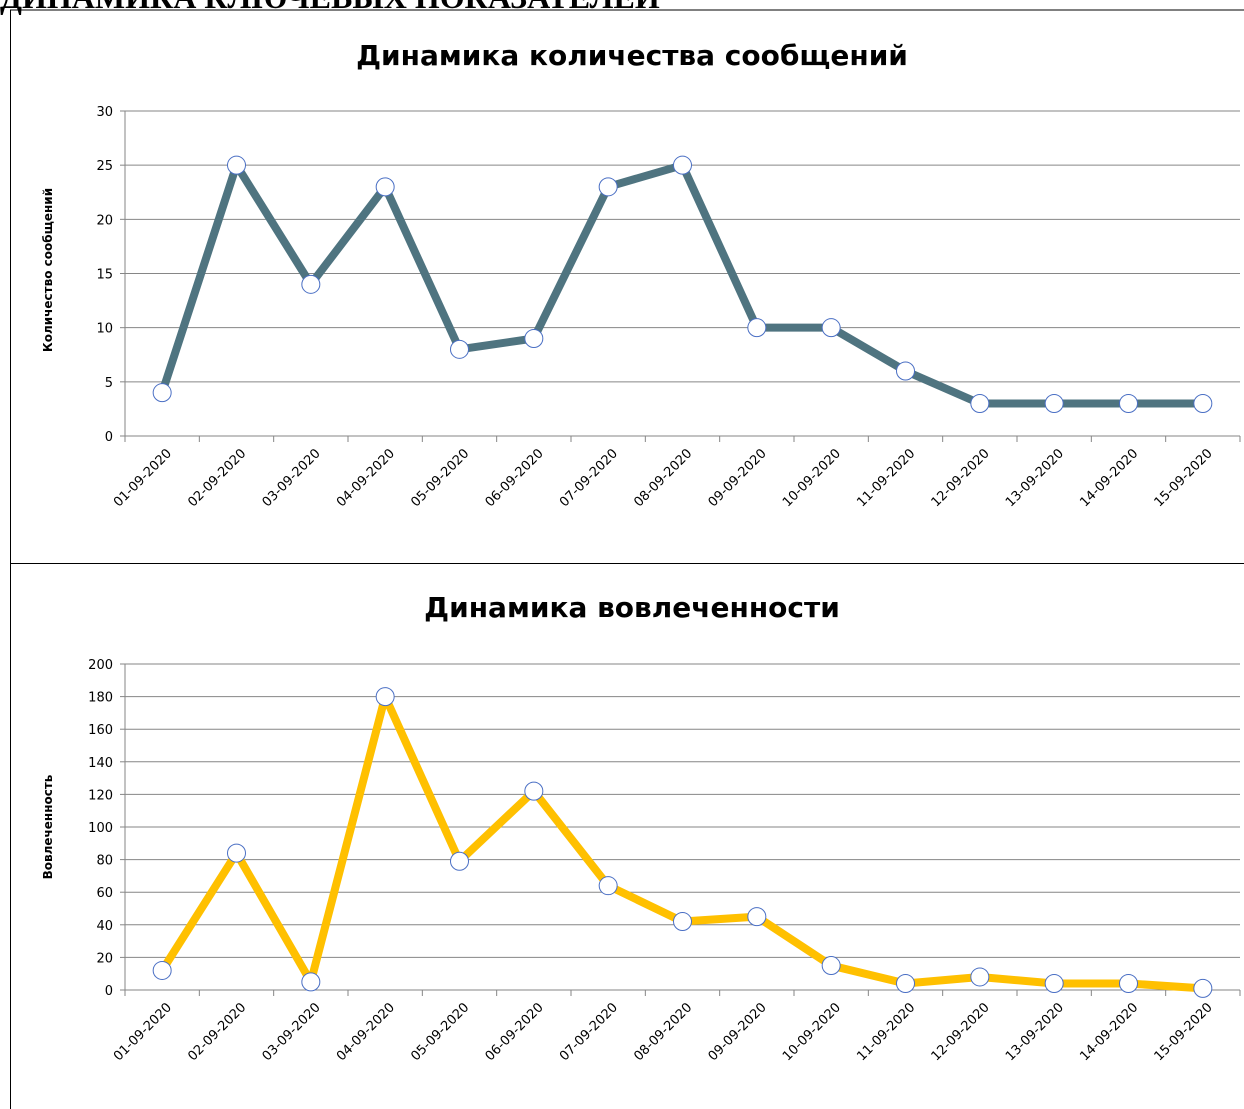 The width and height of the screenshot is (1244, 1109). Describe the element at coordinates (100, 795) in the screenshot. I see `y-tick-label: 120` at that location.